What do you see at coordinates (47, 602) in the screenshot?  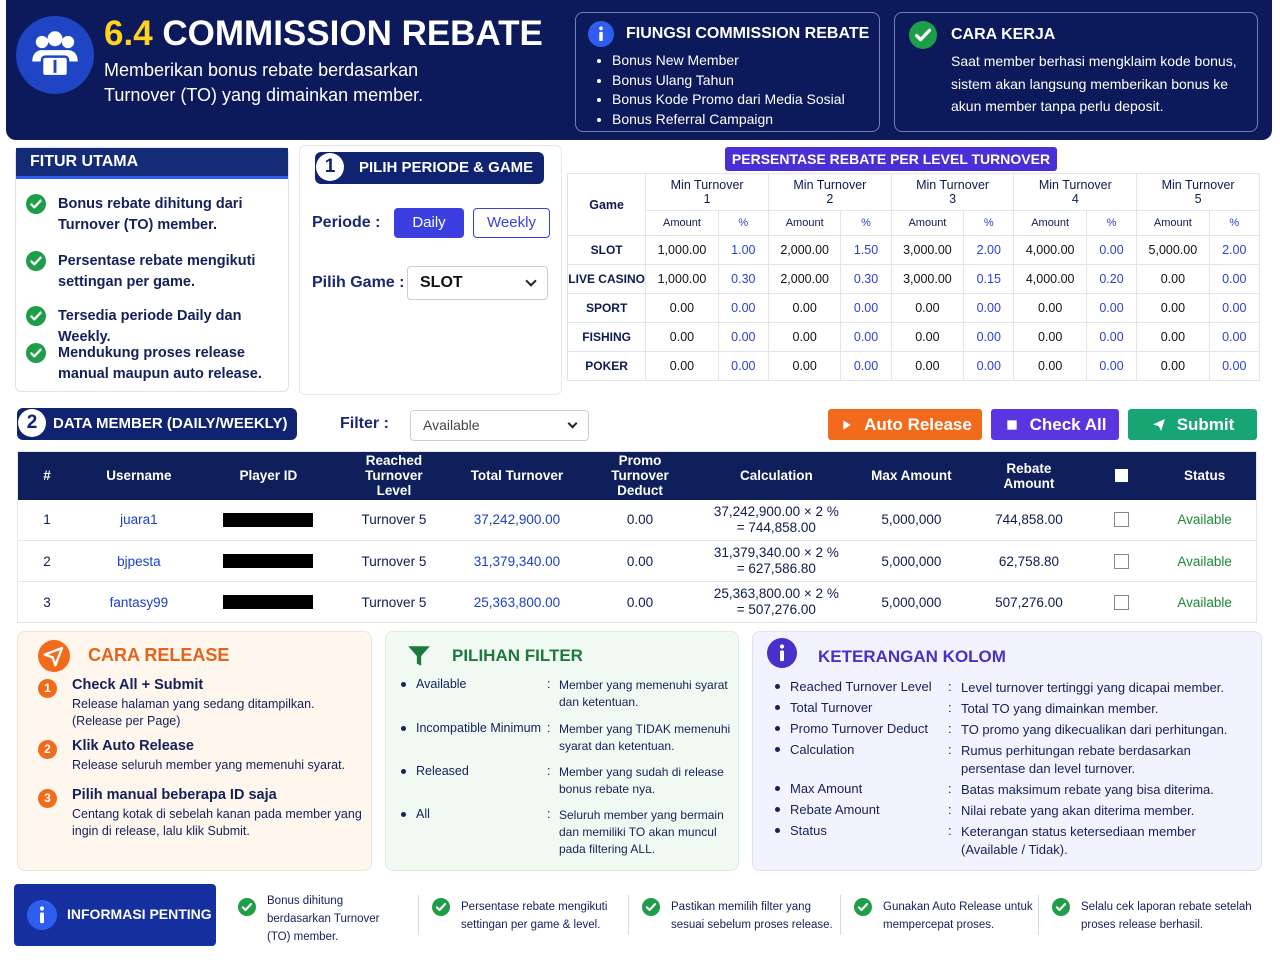 I see `row-number: 3` at bounding box center [47, 602].